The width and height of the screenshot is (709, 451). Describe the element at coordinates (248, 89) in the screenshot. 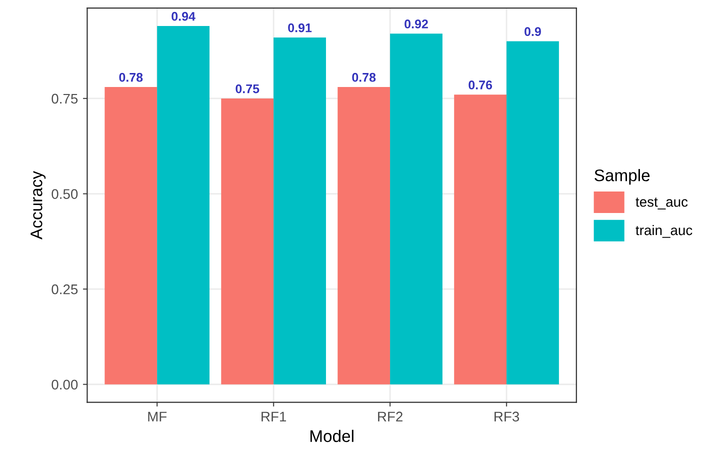

I see `data-label: 0.75` at that location.